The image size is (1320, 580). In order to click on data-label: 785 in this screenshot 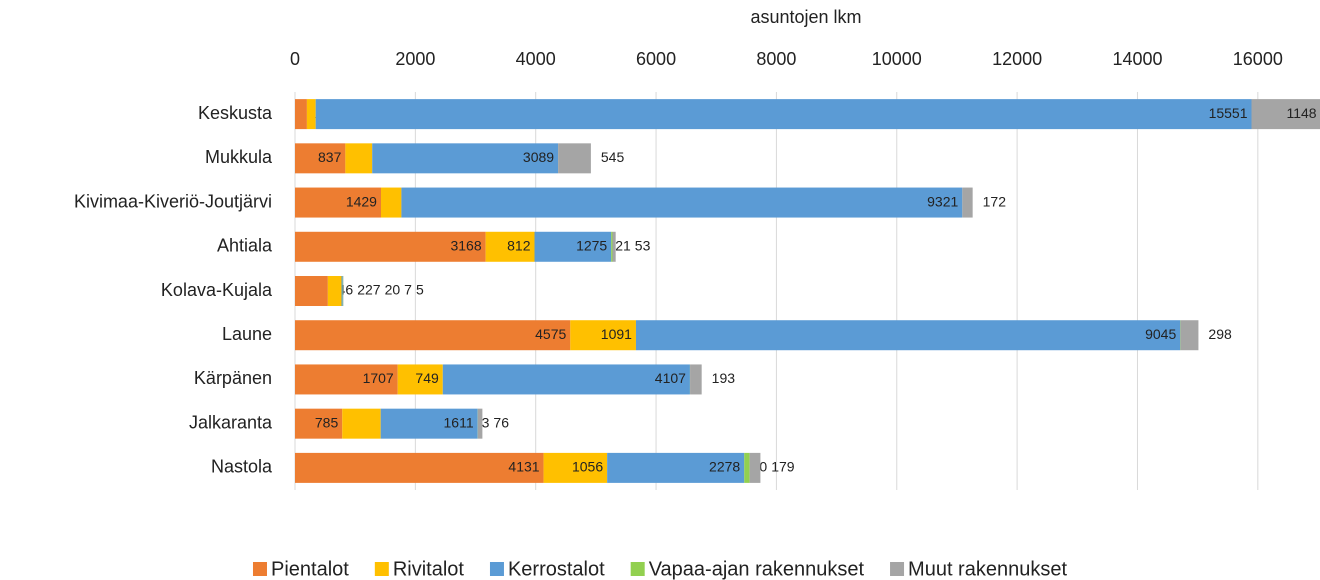, I will do `click(327, 422)`.